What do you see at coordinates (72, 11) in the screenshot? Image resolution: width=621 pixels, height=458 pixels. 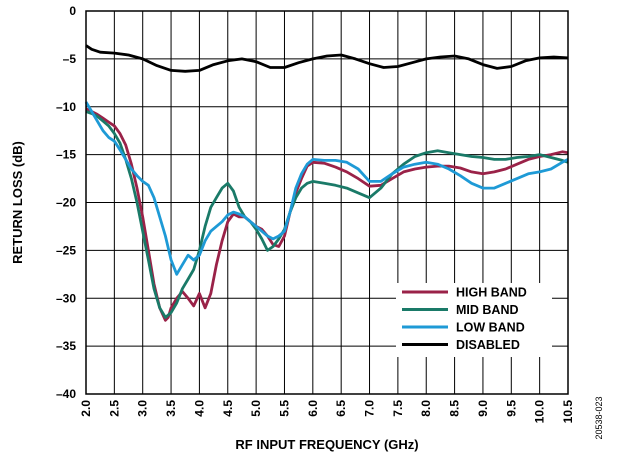 I see `y-tick-label: 0` at bounding box center [72, 11].